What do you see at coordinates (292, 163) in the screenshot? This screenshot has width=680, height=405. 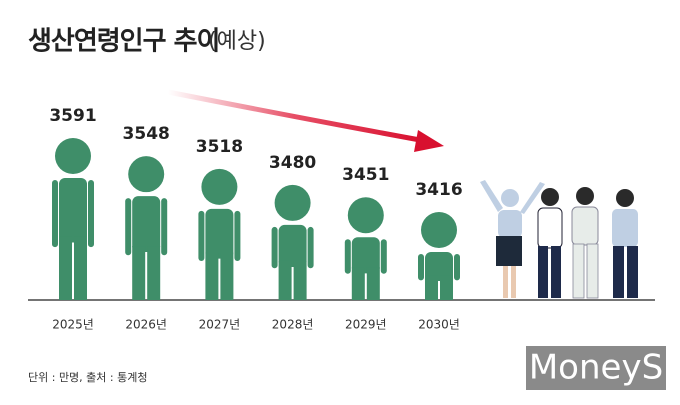 I see `value-label: 3480` at bounding box center [292, 163].